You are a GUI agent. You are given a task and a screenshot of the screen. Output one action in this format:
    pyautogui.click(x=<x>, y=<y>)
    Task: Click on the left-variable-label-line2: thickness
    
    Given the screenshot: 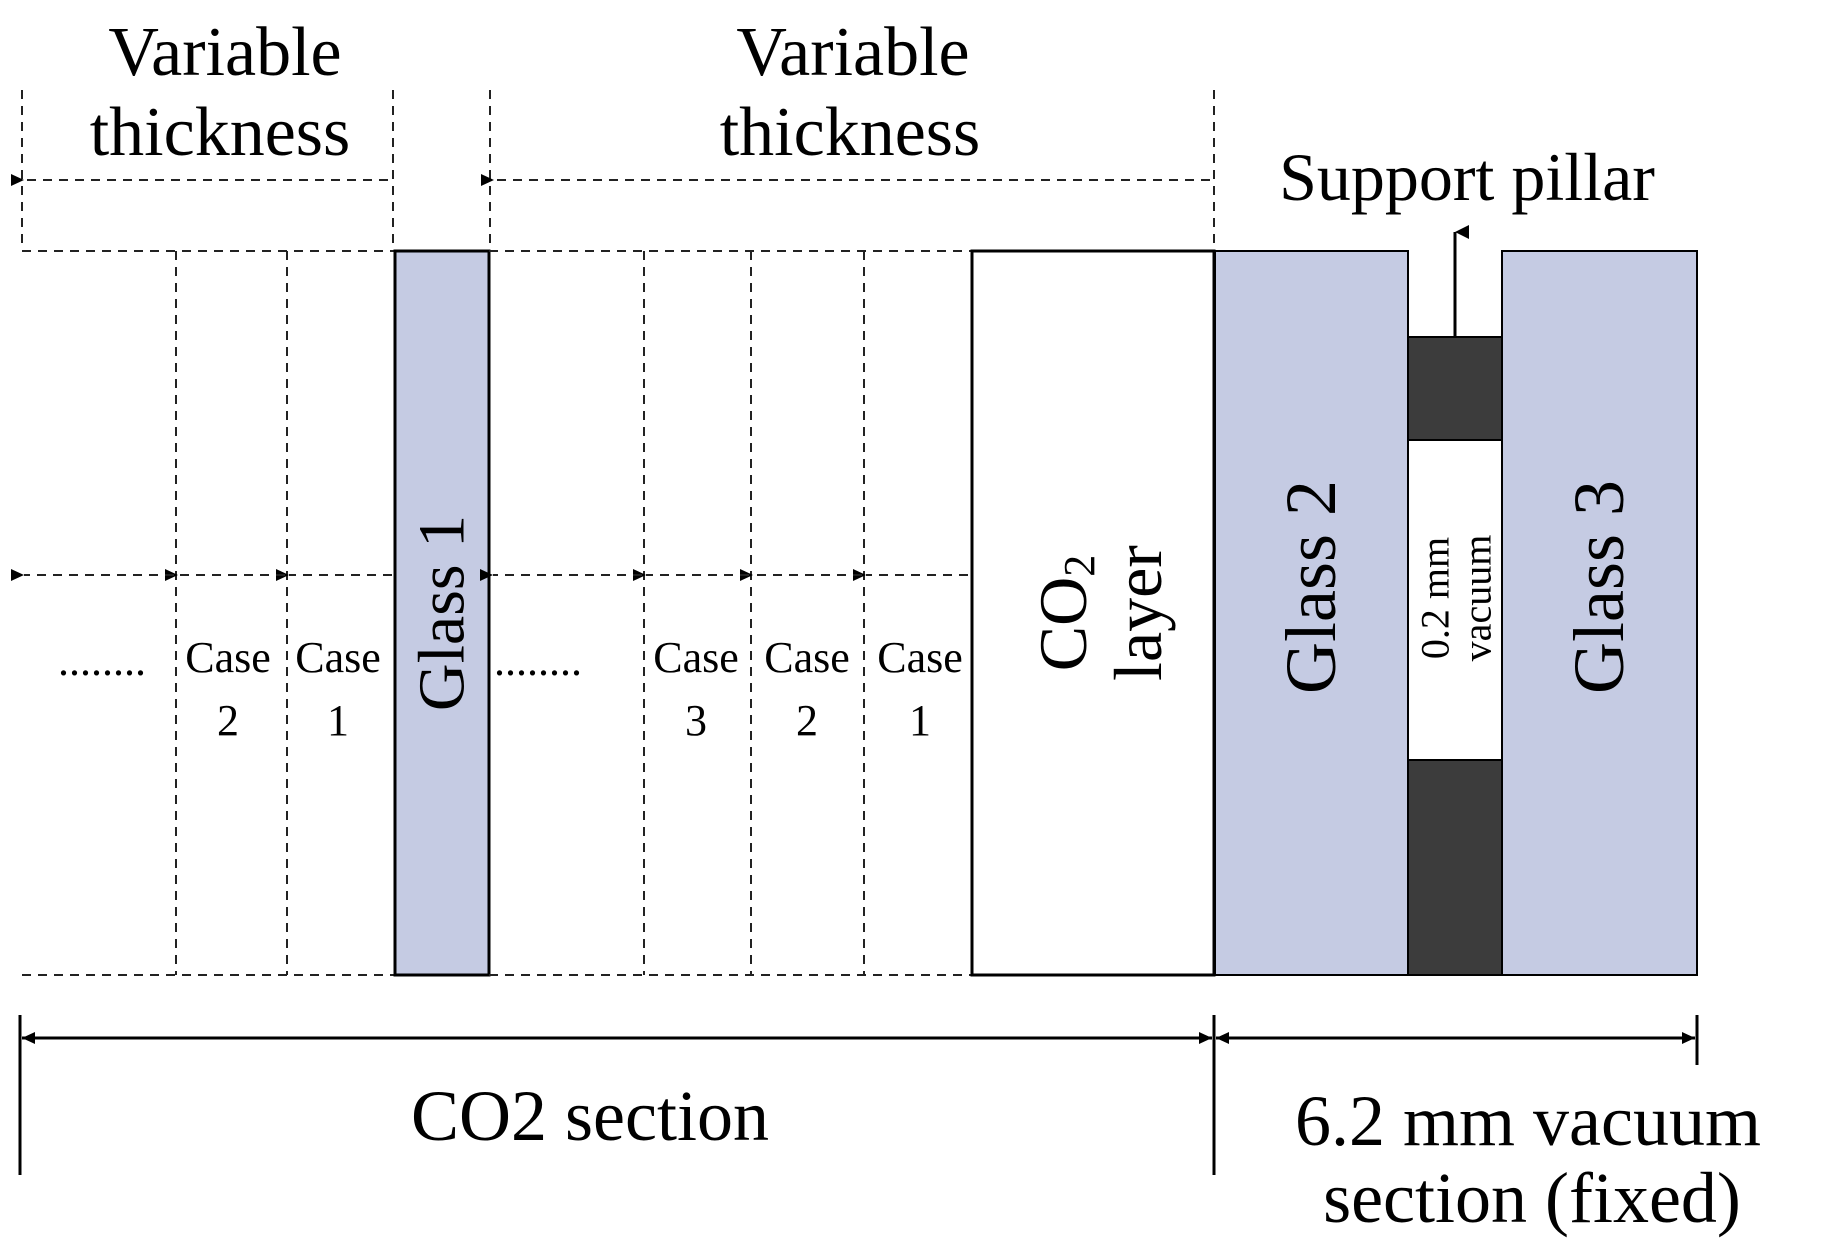 What is the action you would take?
    pyautogui.click(x=220, y=132)
    